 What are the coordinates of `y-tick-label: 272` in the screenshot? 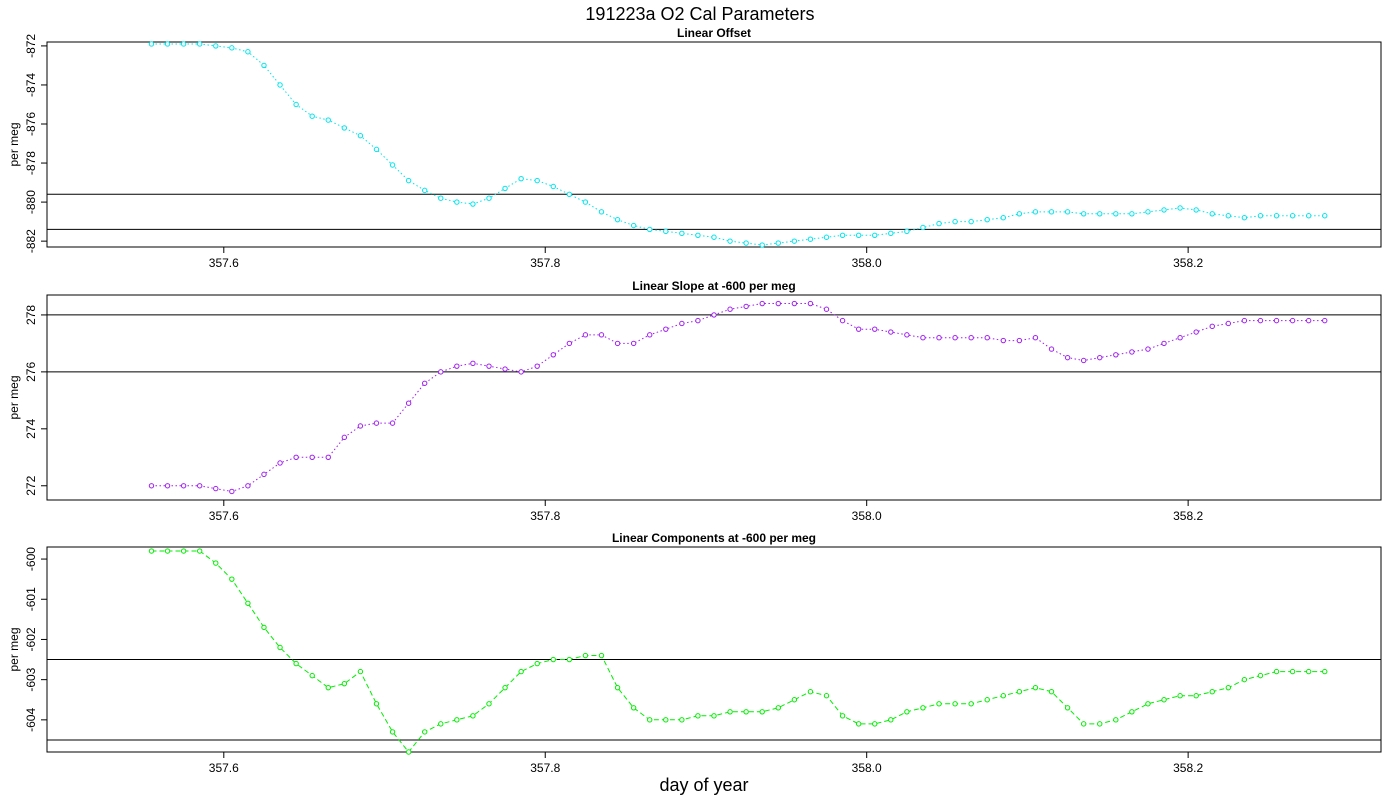 It's located at (31, 485).